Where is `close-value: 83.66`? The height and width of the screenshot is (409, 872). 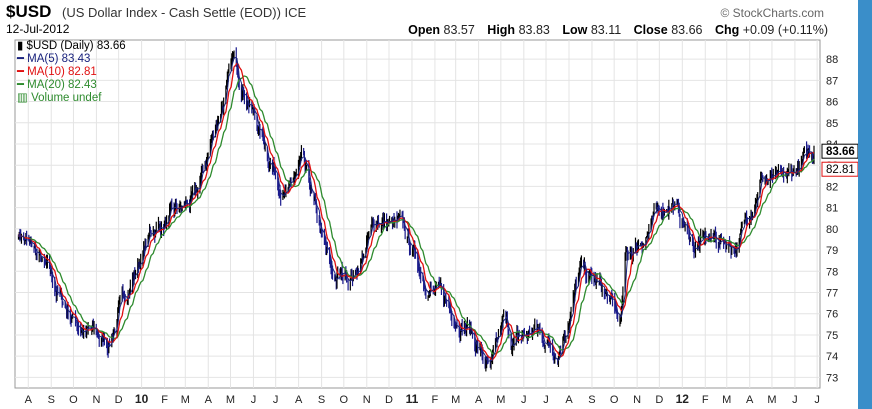
close-value: 83.66 is located at coordinates (687, 30).